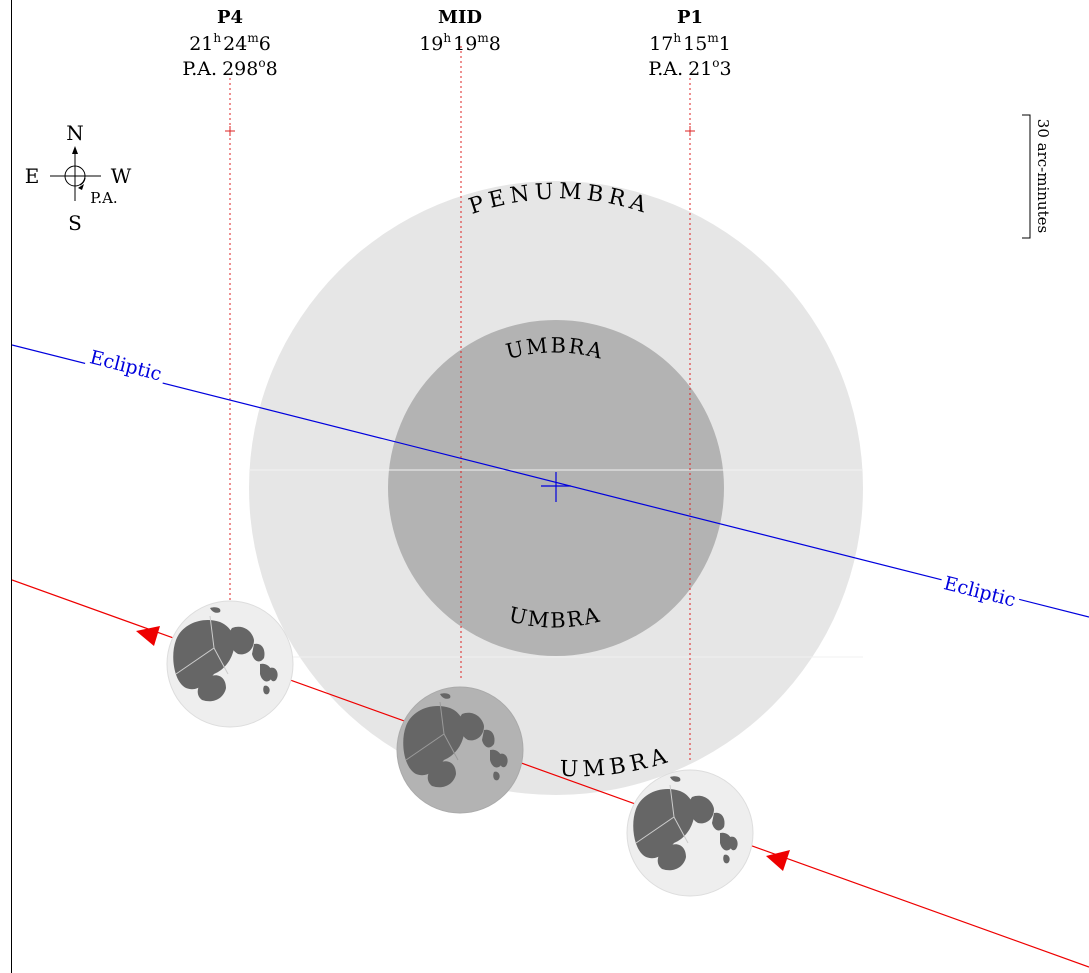  Describe the element at coordinates (199, 69) in the screenshot. I see `p4-pa-prefix: P.A.` at that location.